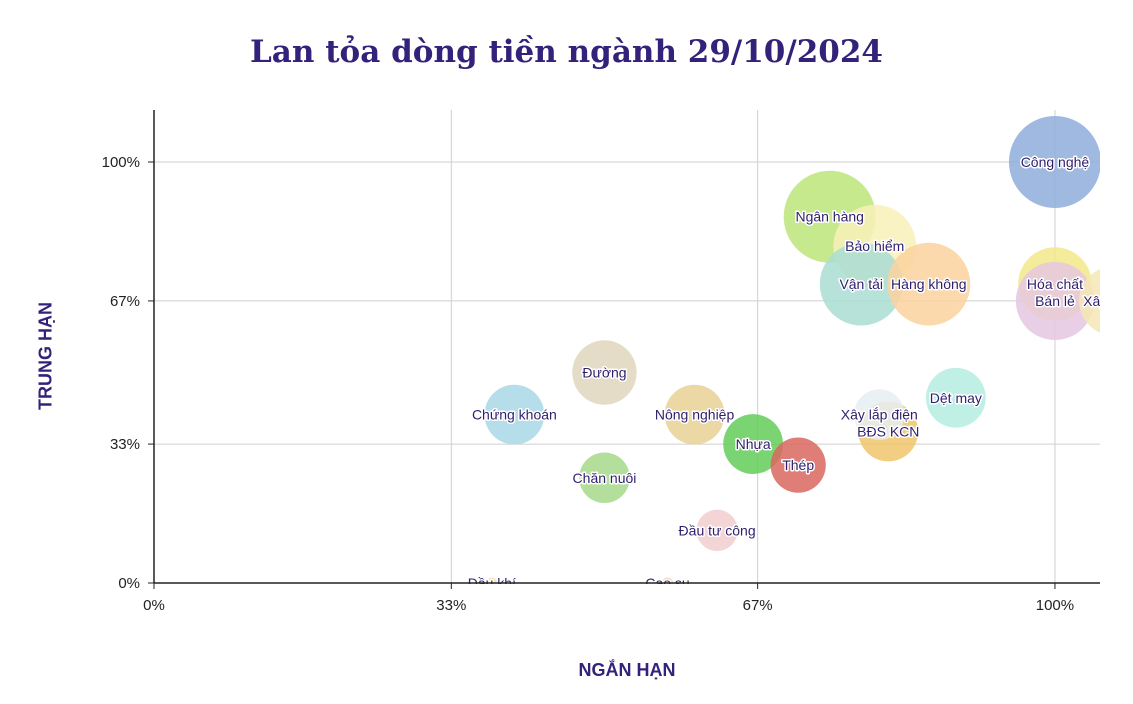 The image size is (1133, 704). What do you see at coordinates (451, 605) in the screenshot?
I see `x-tick-label: 33%` at bounding box center [451, 605].